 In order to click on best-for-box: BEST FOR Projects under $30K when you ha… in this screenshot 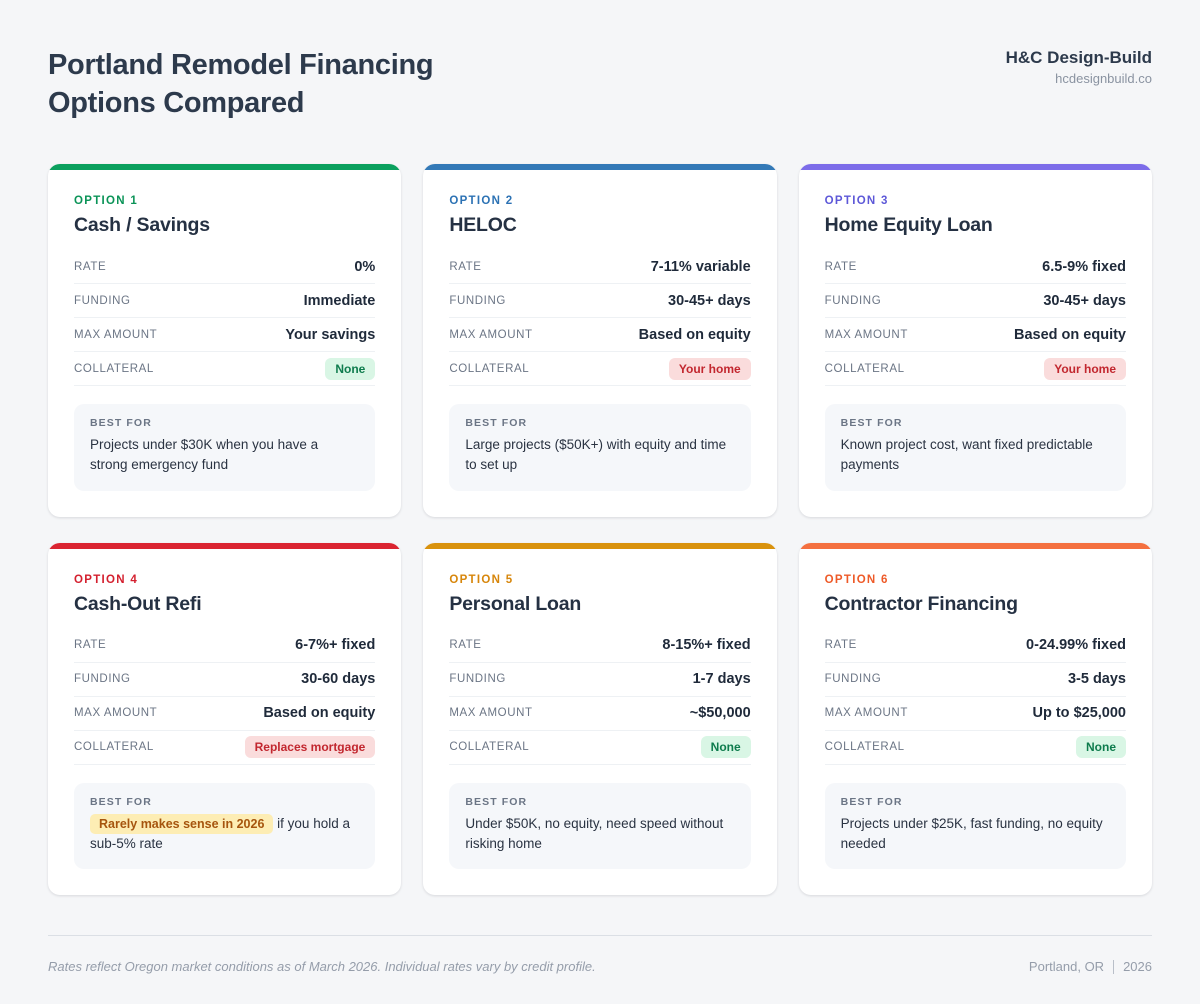, I will do `click(225, 447)`.